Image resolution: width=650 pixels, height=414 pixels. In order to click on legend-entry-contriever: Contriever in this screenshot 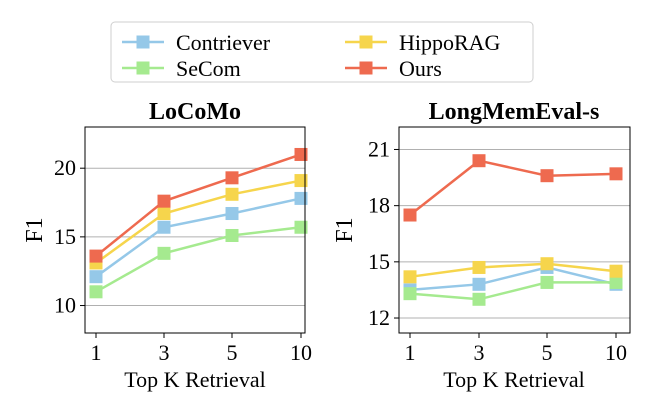, I will do `click(196, 42)`.